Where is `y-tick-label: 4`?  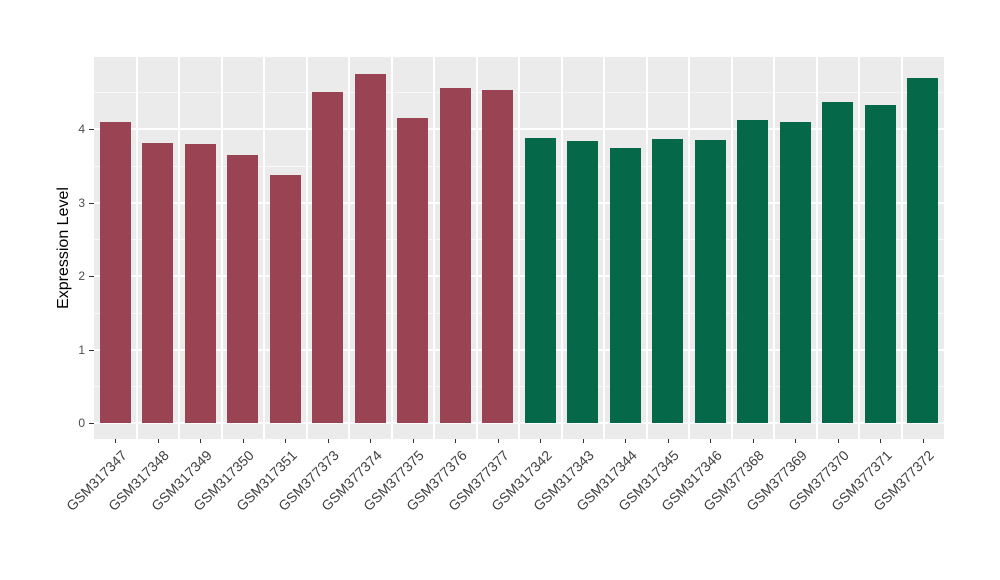
y-tick-label: 4 is located at coordinates (81, 129).